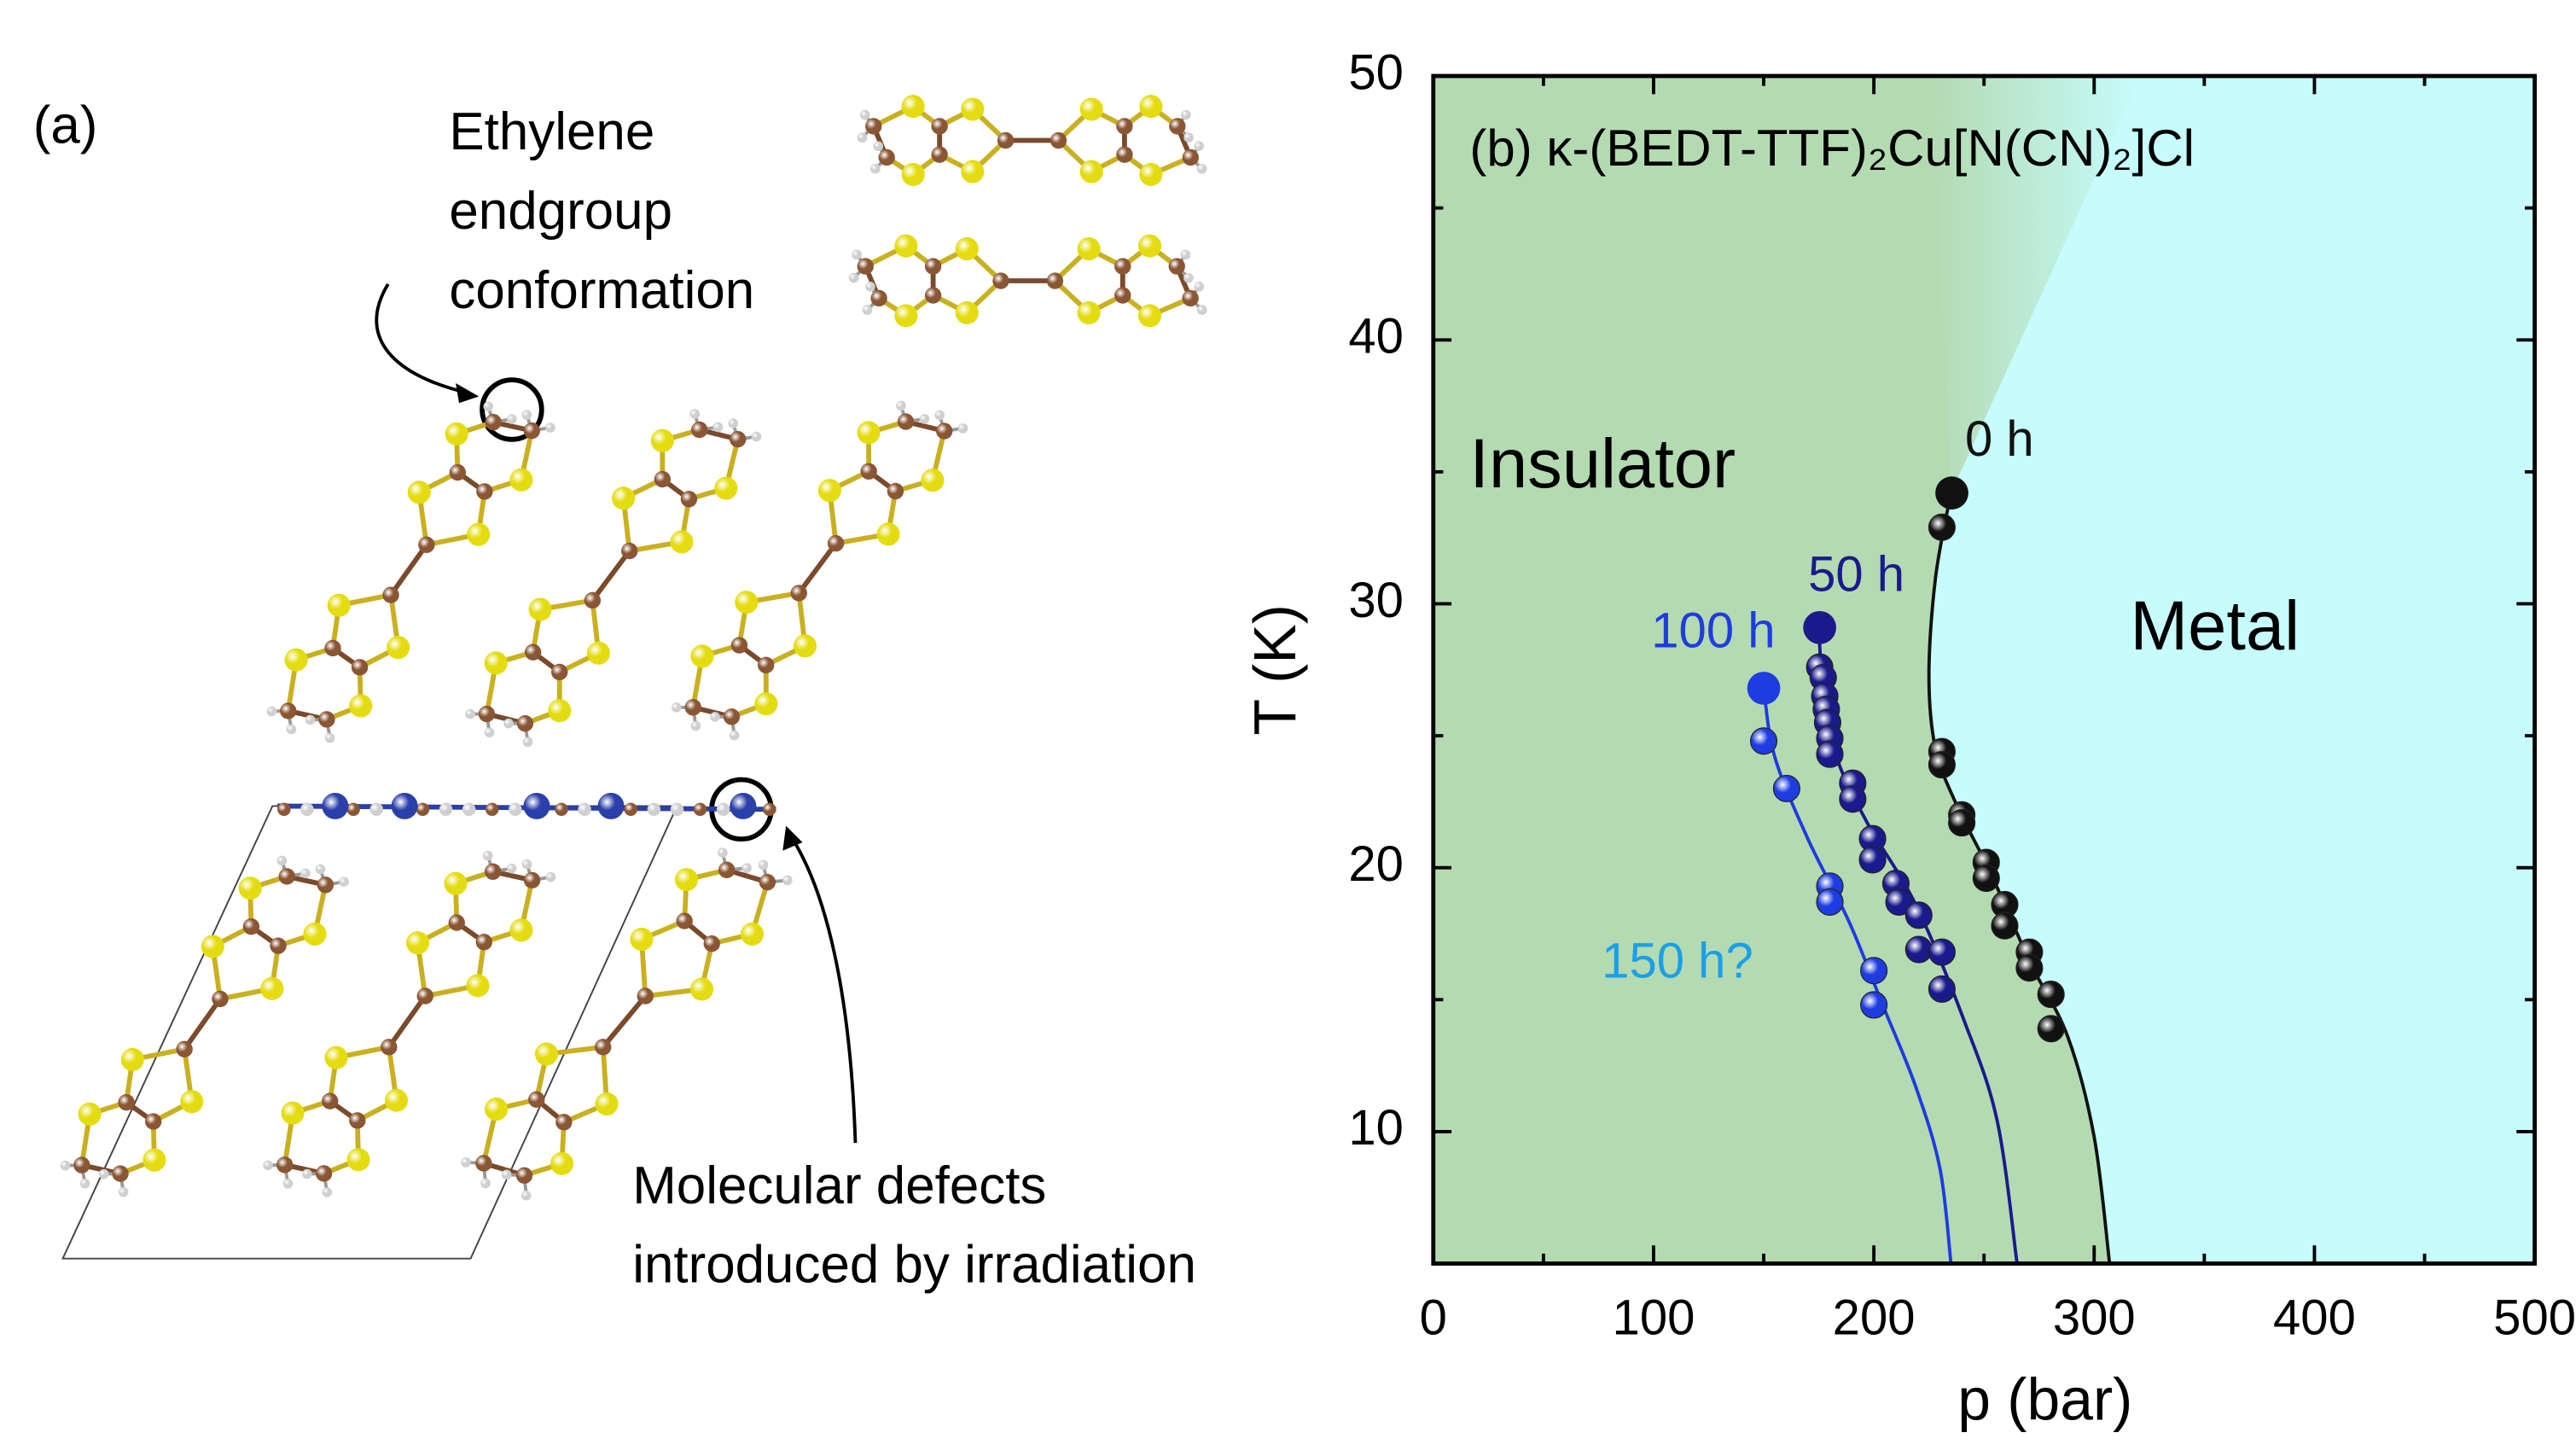  What do you see at coordinates (2314, 1318) in the screenshot?
I see `x-tick-label: 400` at bounding box center [2314, 1318].